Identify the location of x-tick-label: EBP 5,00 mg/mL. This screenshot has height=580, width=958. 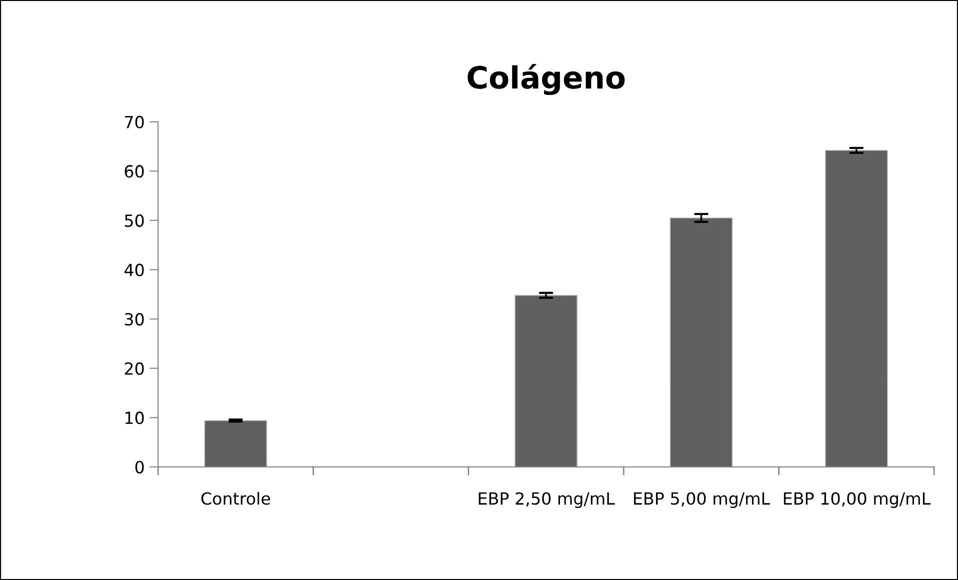
(702, 500).